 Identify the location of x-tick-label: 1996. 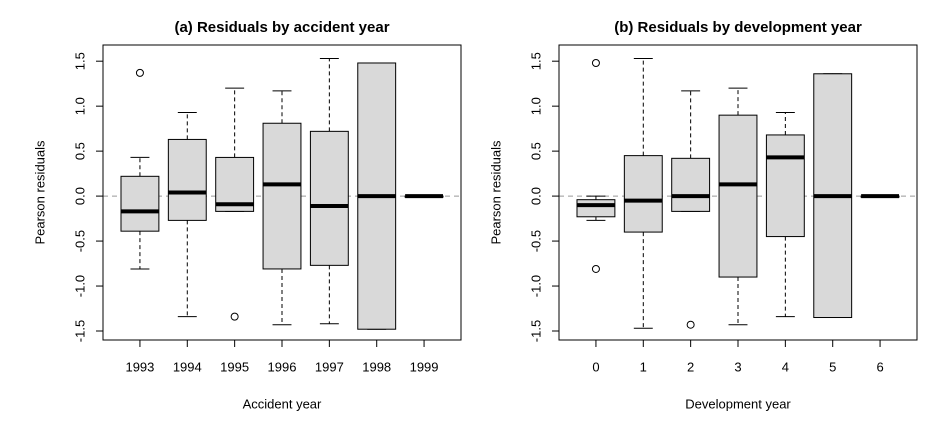
(282, 366).